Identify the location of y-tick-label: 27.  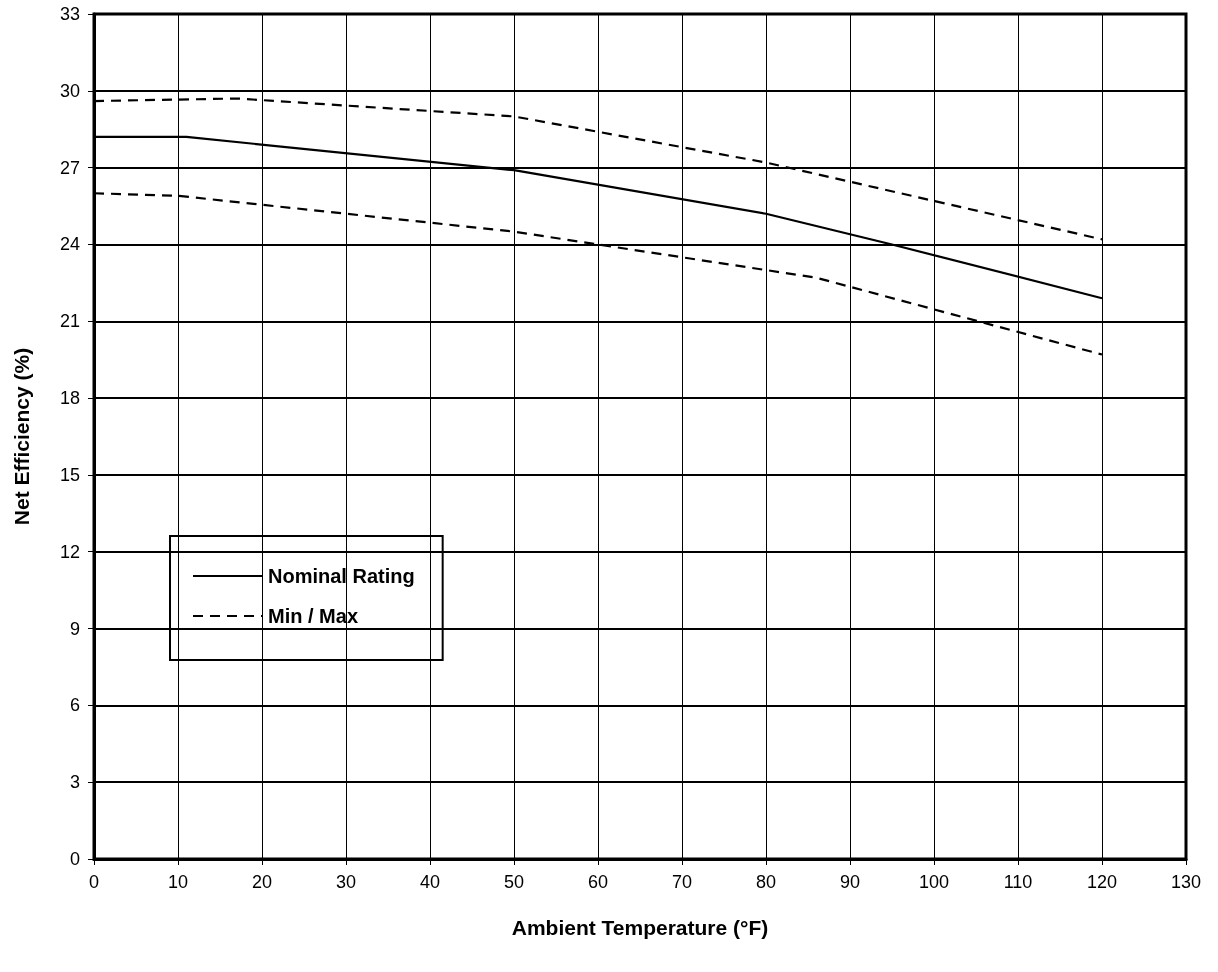
(69, 167).